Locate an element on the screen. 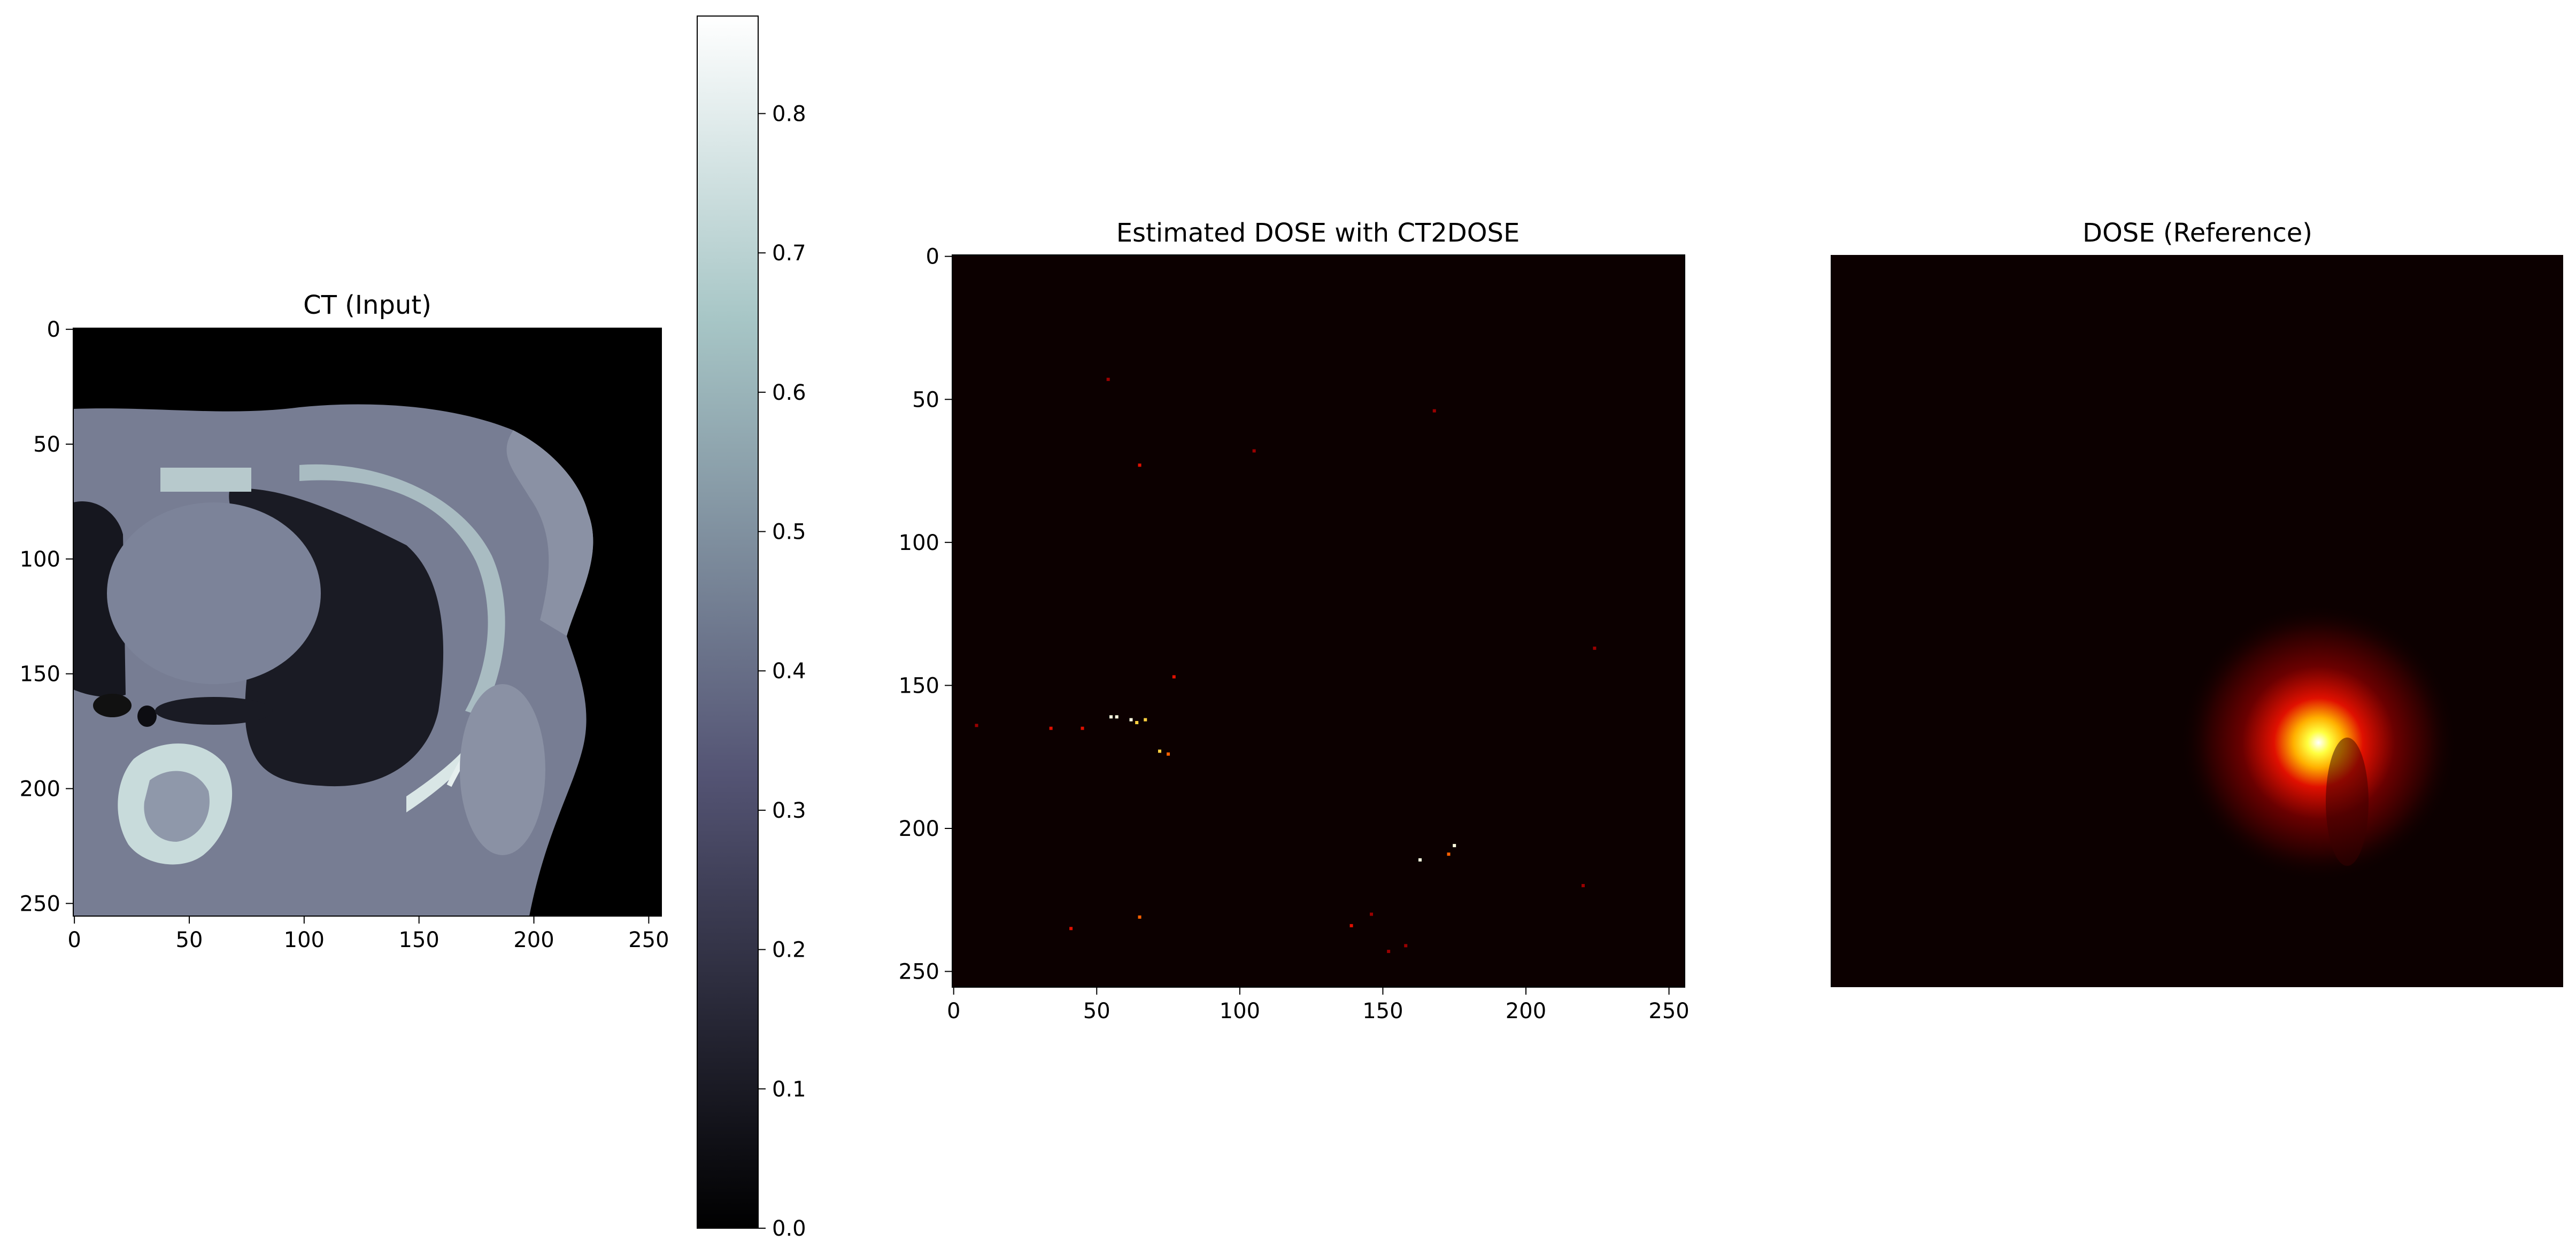 The image size is (2576, 1256). estimated-dose-y-tick-label: 200 is located at coordinates (919, 829).